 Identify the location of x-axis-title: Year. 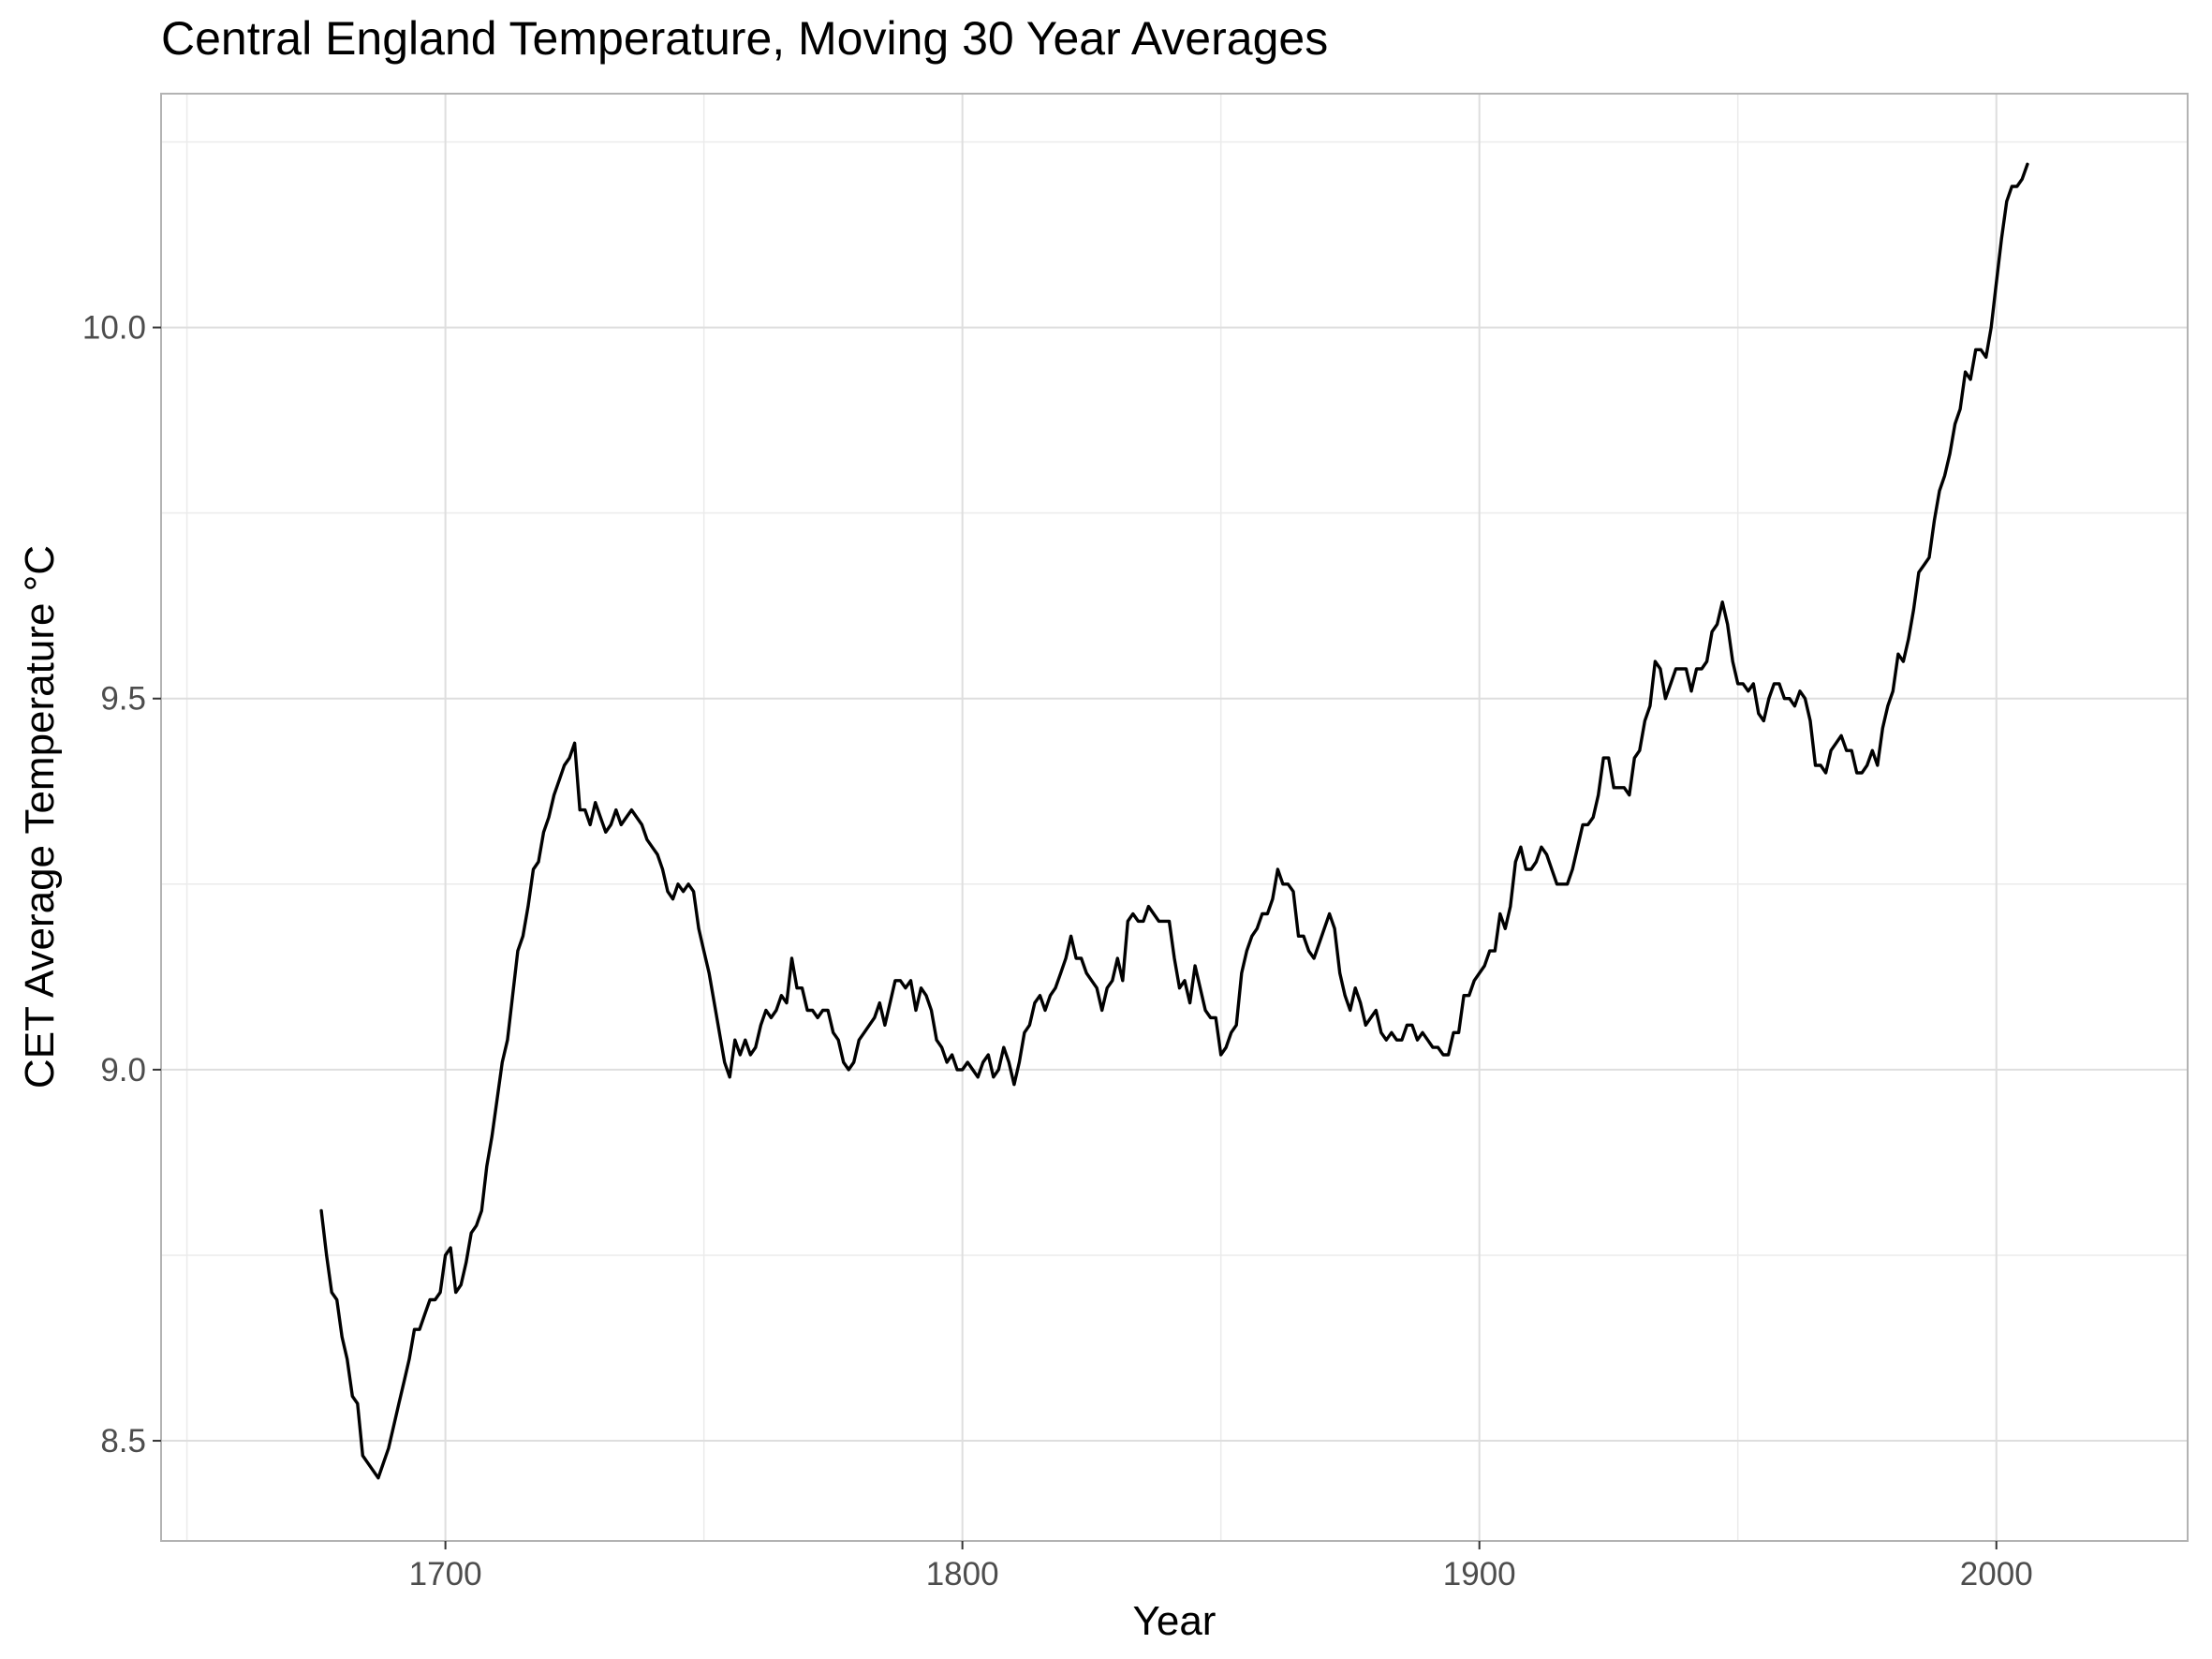
(1175, 1621).